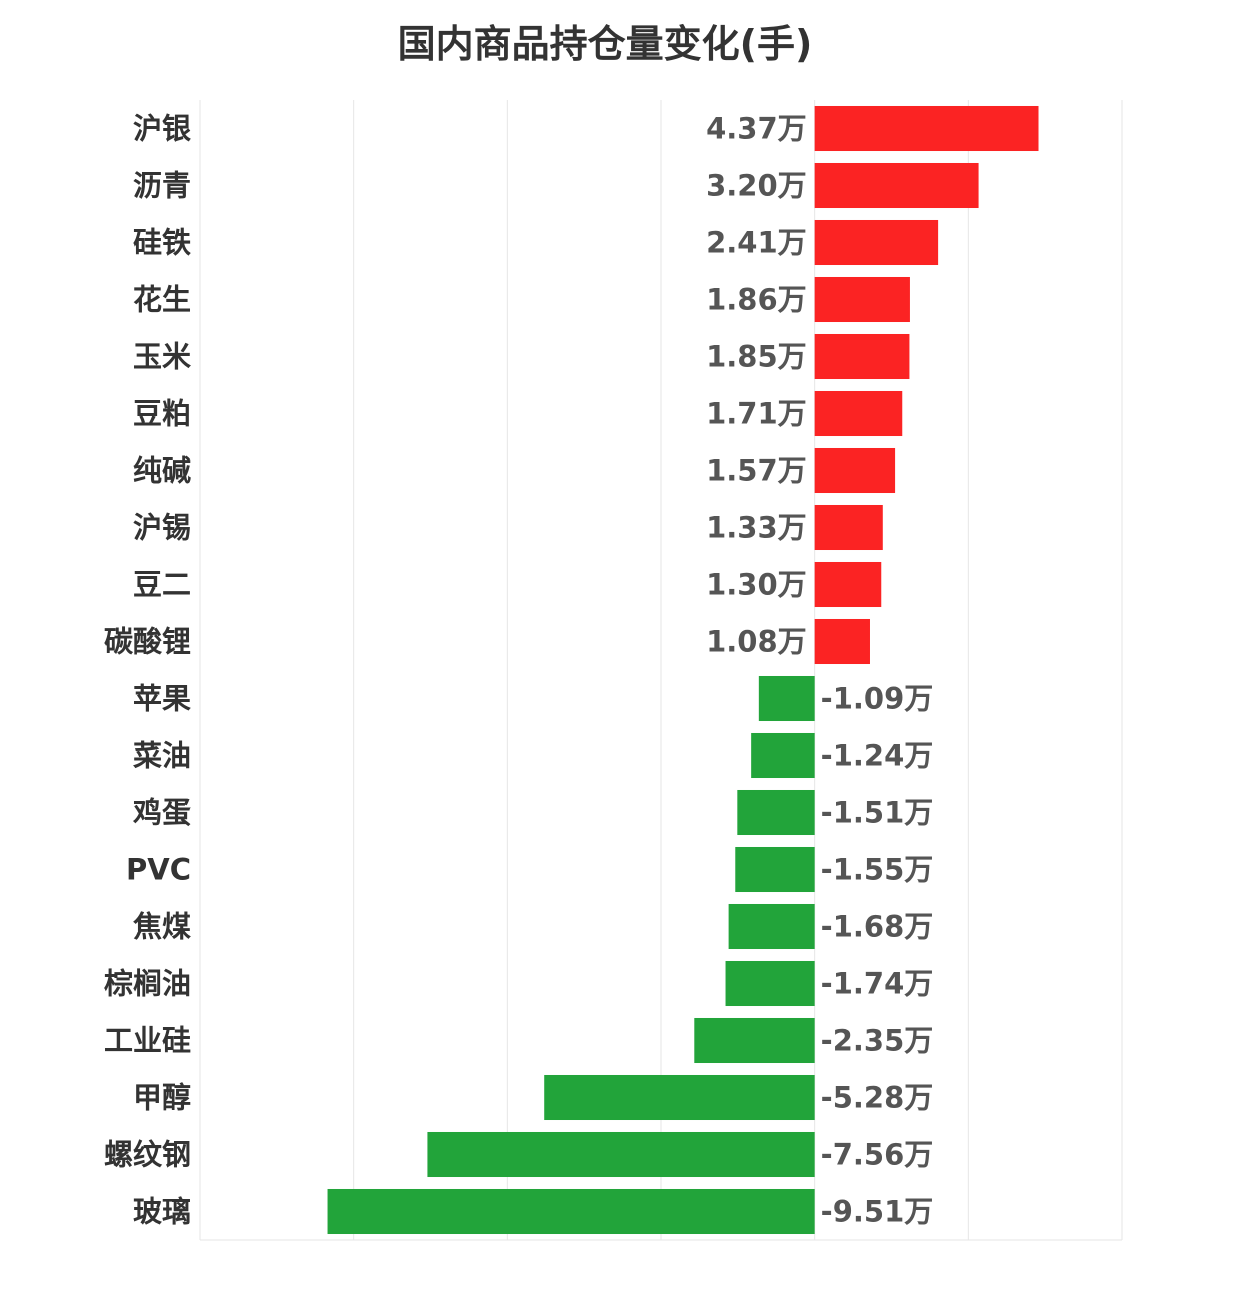  What do you see at coordinates (756, 528) in the screenshot?
I see `value-label: 1.33万` at bounding box center [756, 528].